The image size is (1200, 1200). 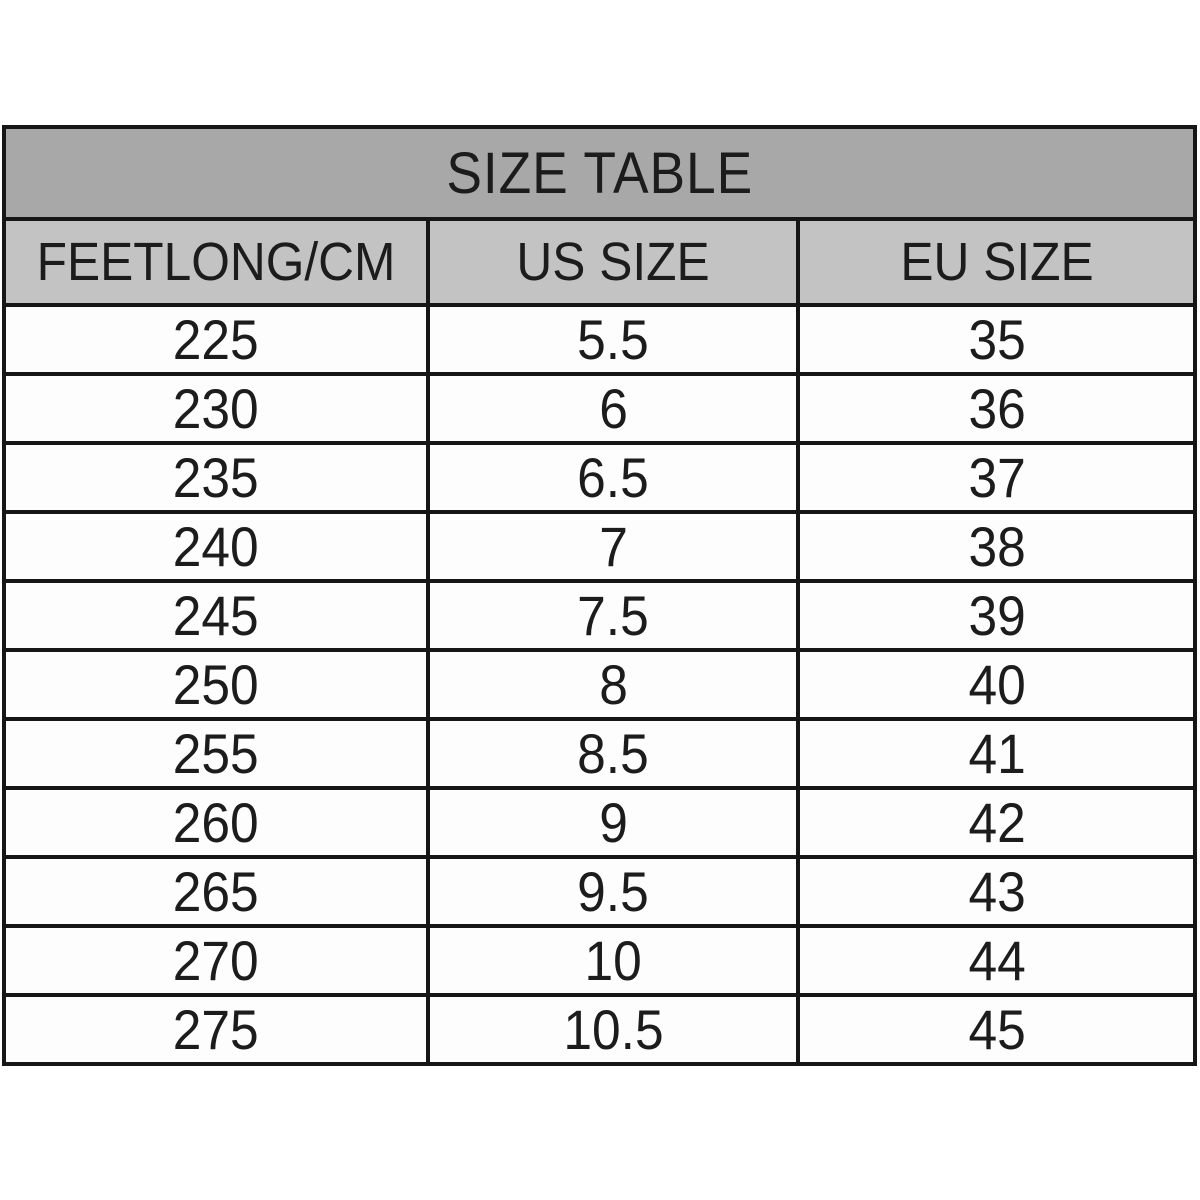 I want to click on table-row: 240 7 38, so click(x=599, y=546).